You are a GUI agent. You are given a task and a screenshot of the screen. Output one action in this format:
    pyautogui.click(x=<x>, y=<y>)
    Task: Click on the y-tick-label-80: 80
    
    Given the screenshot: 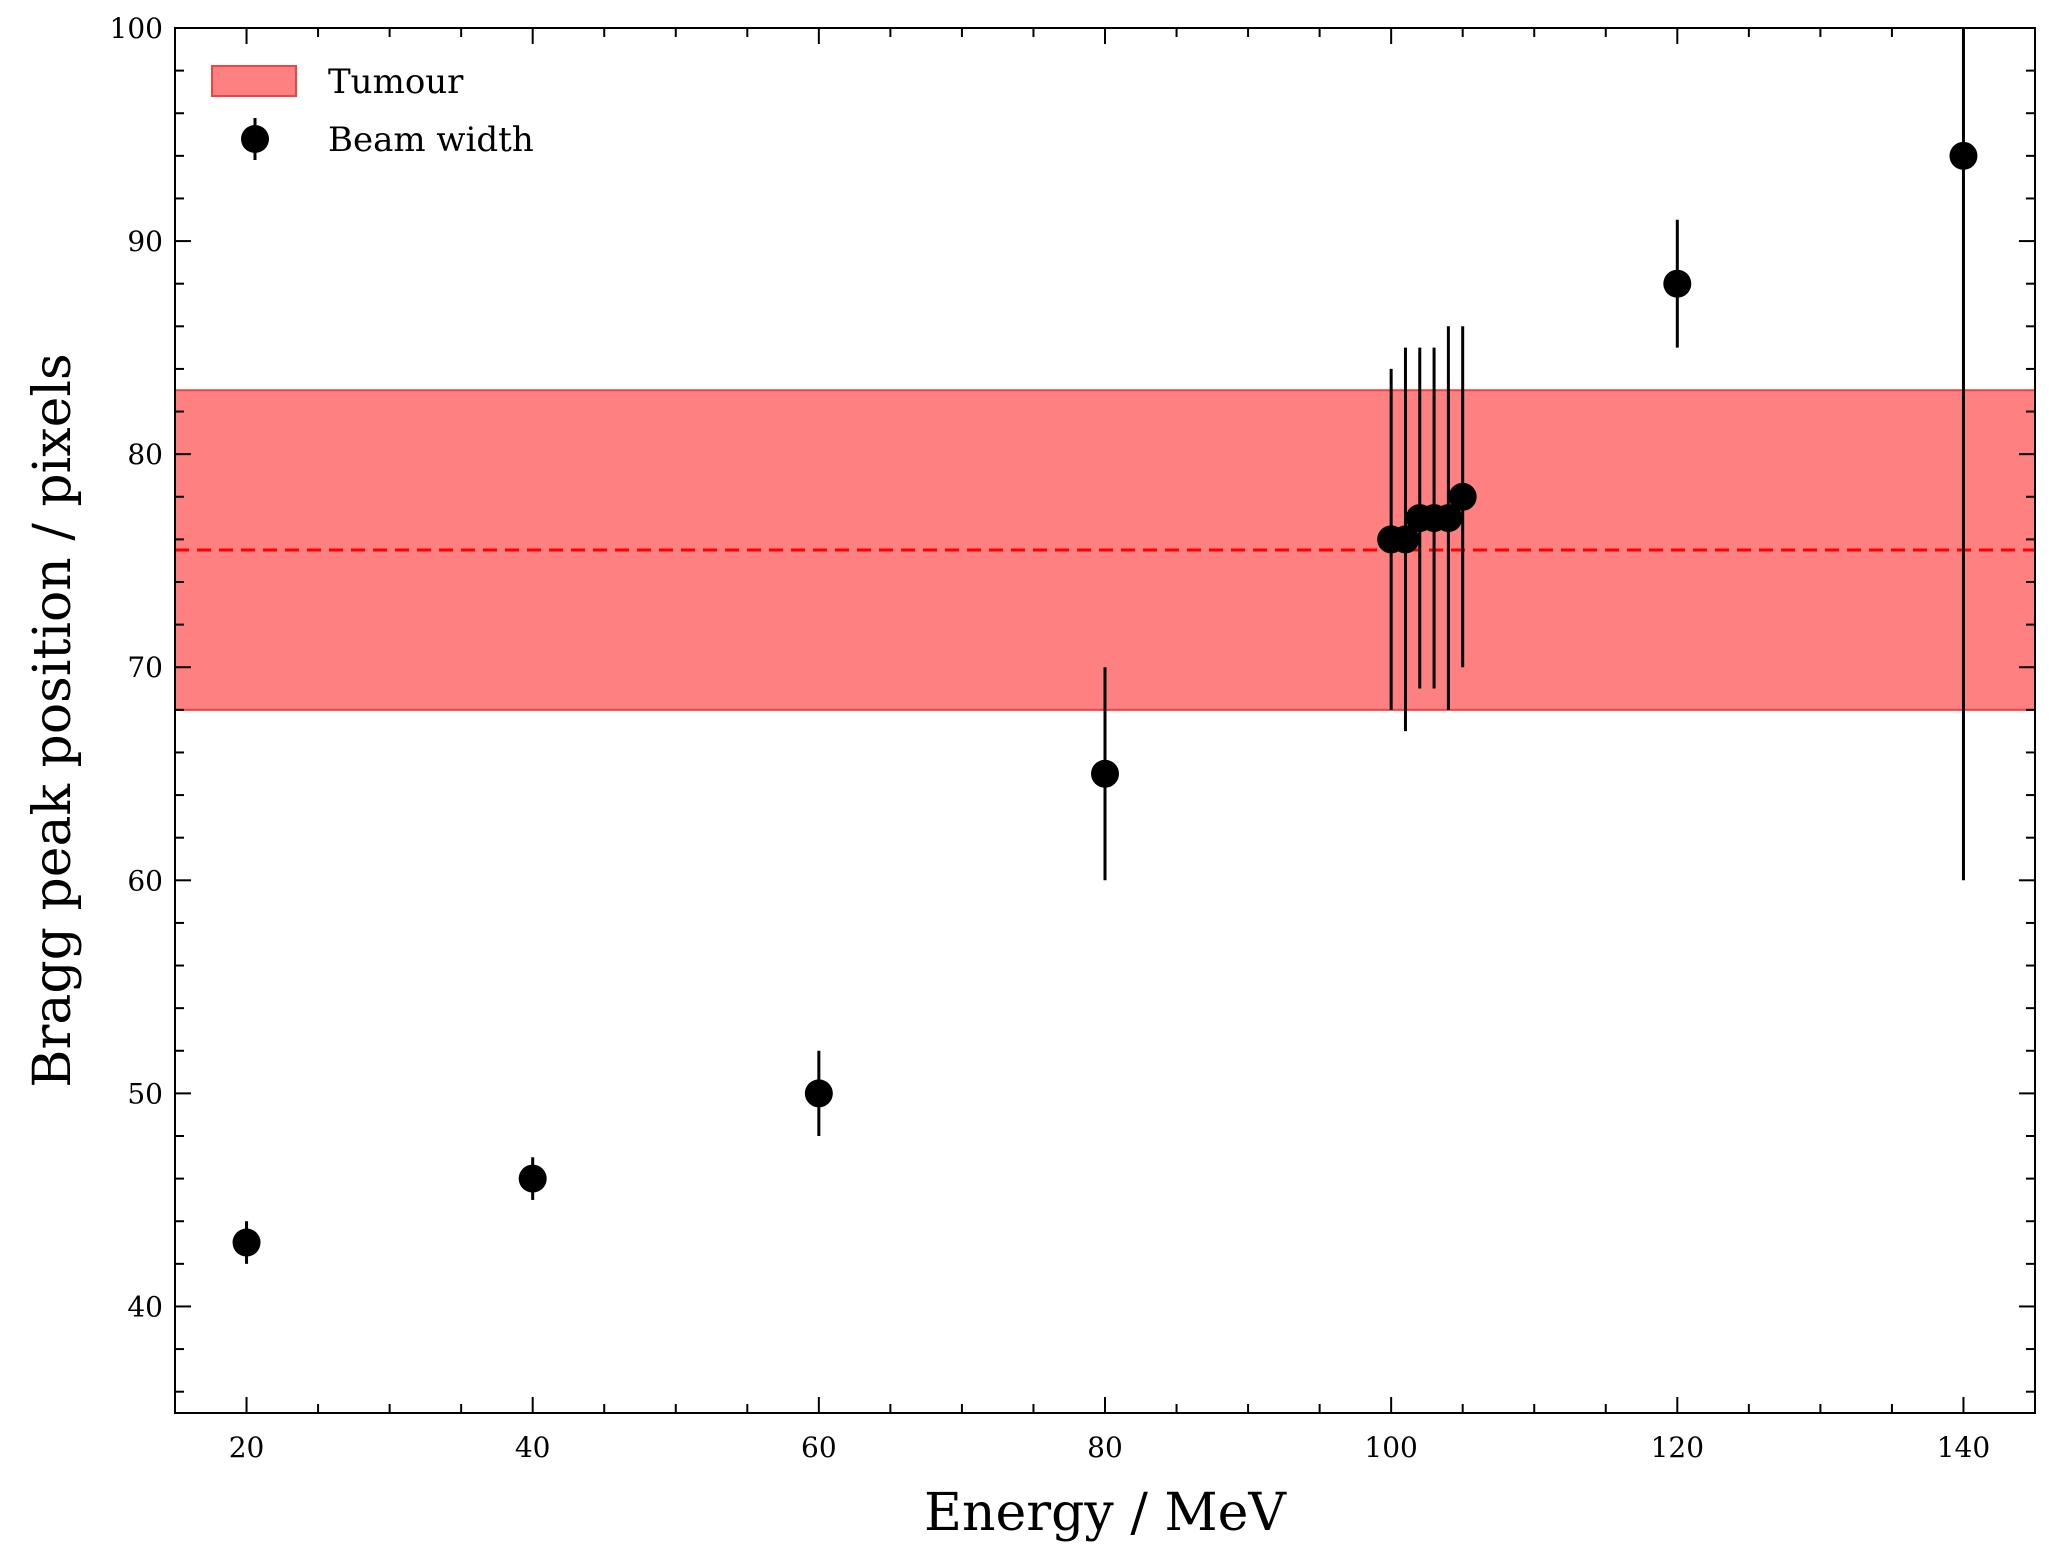 What is the action you would take?
    pyautogui.click(x=145, y=454)
    